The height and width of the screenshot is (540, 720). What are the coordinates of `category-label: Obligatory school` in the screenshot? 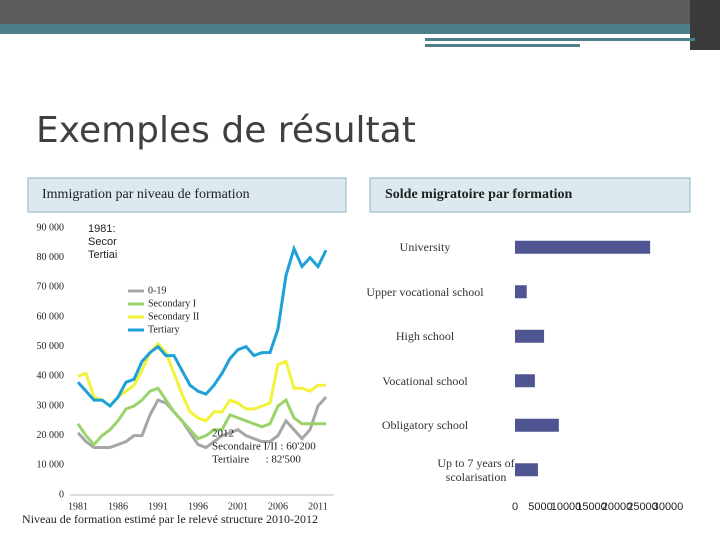 It's located at (425, 425).